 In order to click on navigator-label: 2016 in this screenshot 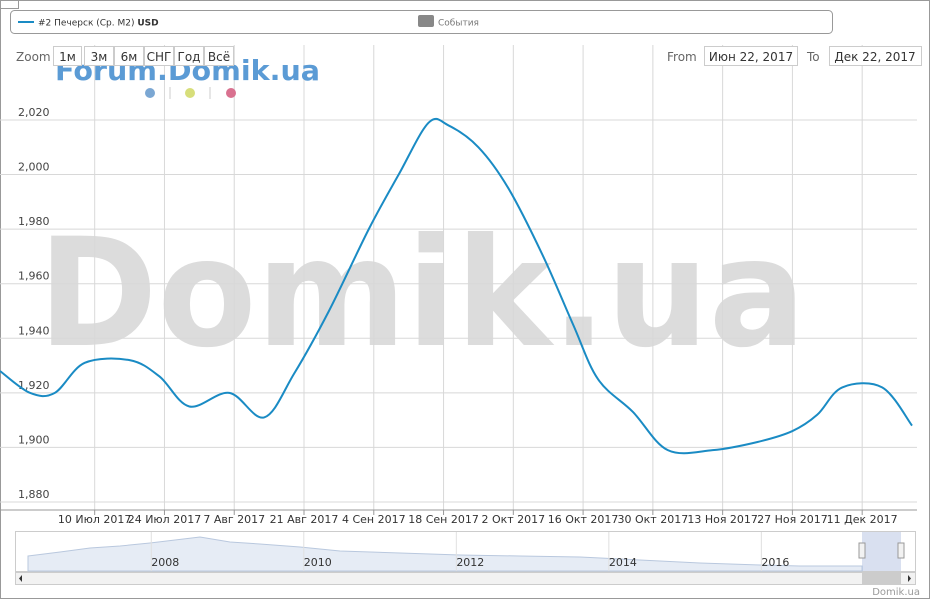, I will do `click(775, 562)`.